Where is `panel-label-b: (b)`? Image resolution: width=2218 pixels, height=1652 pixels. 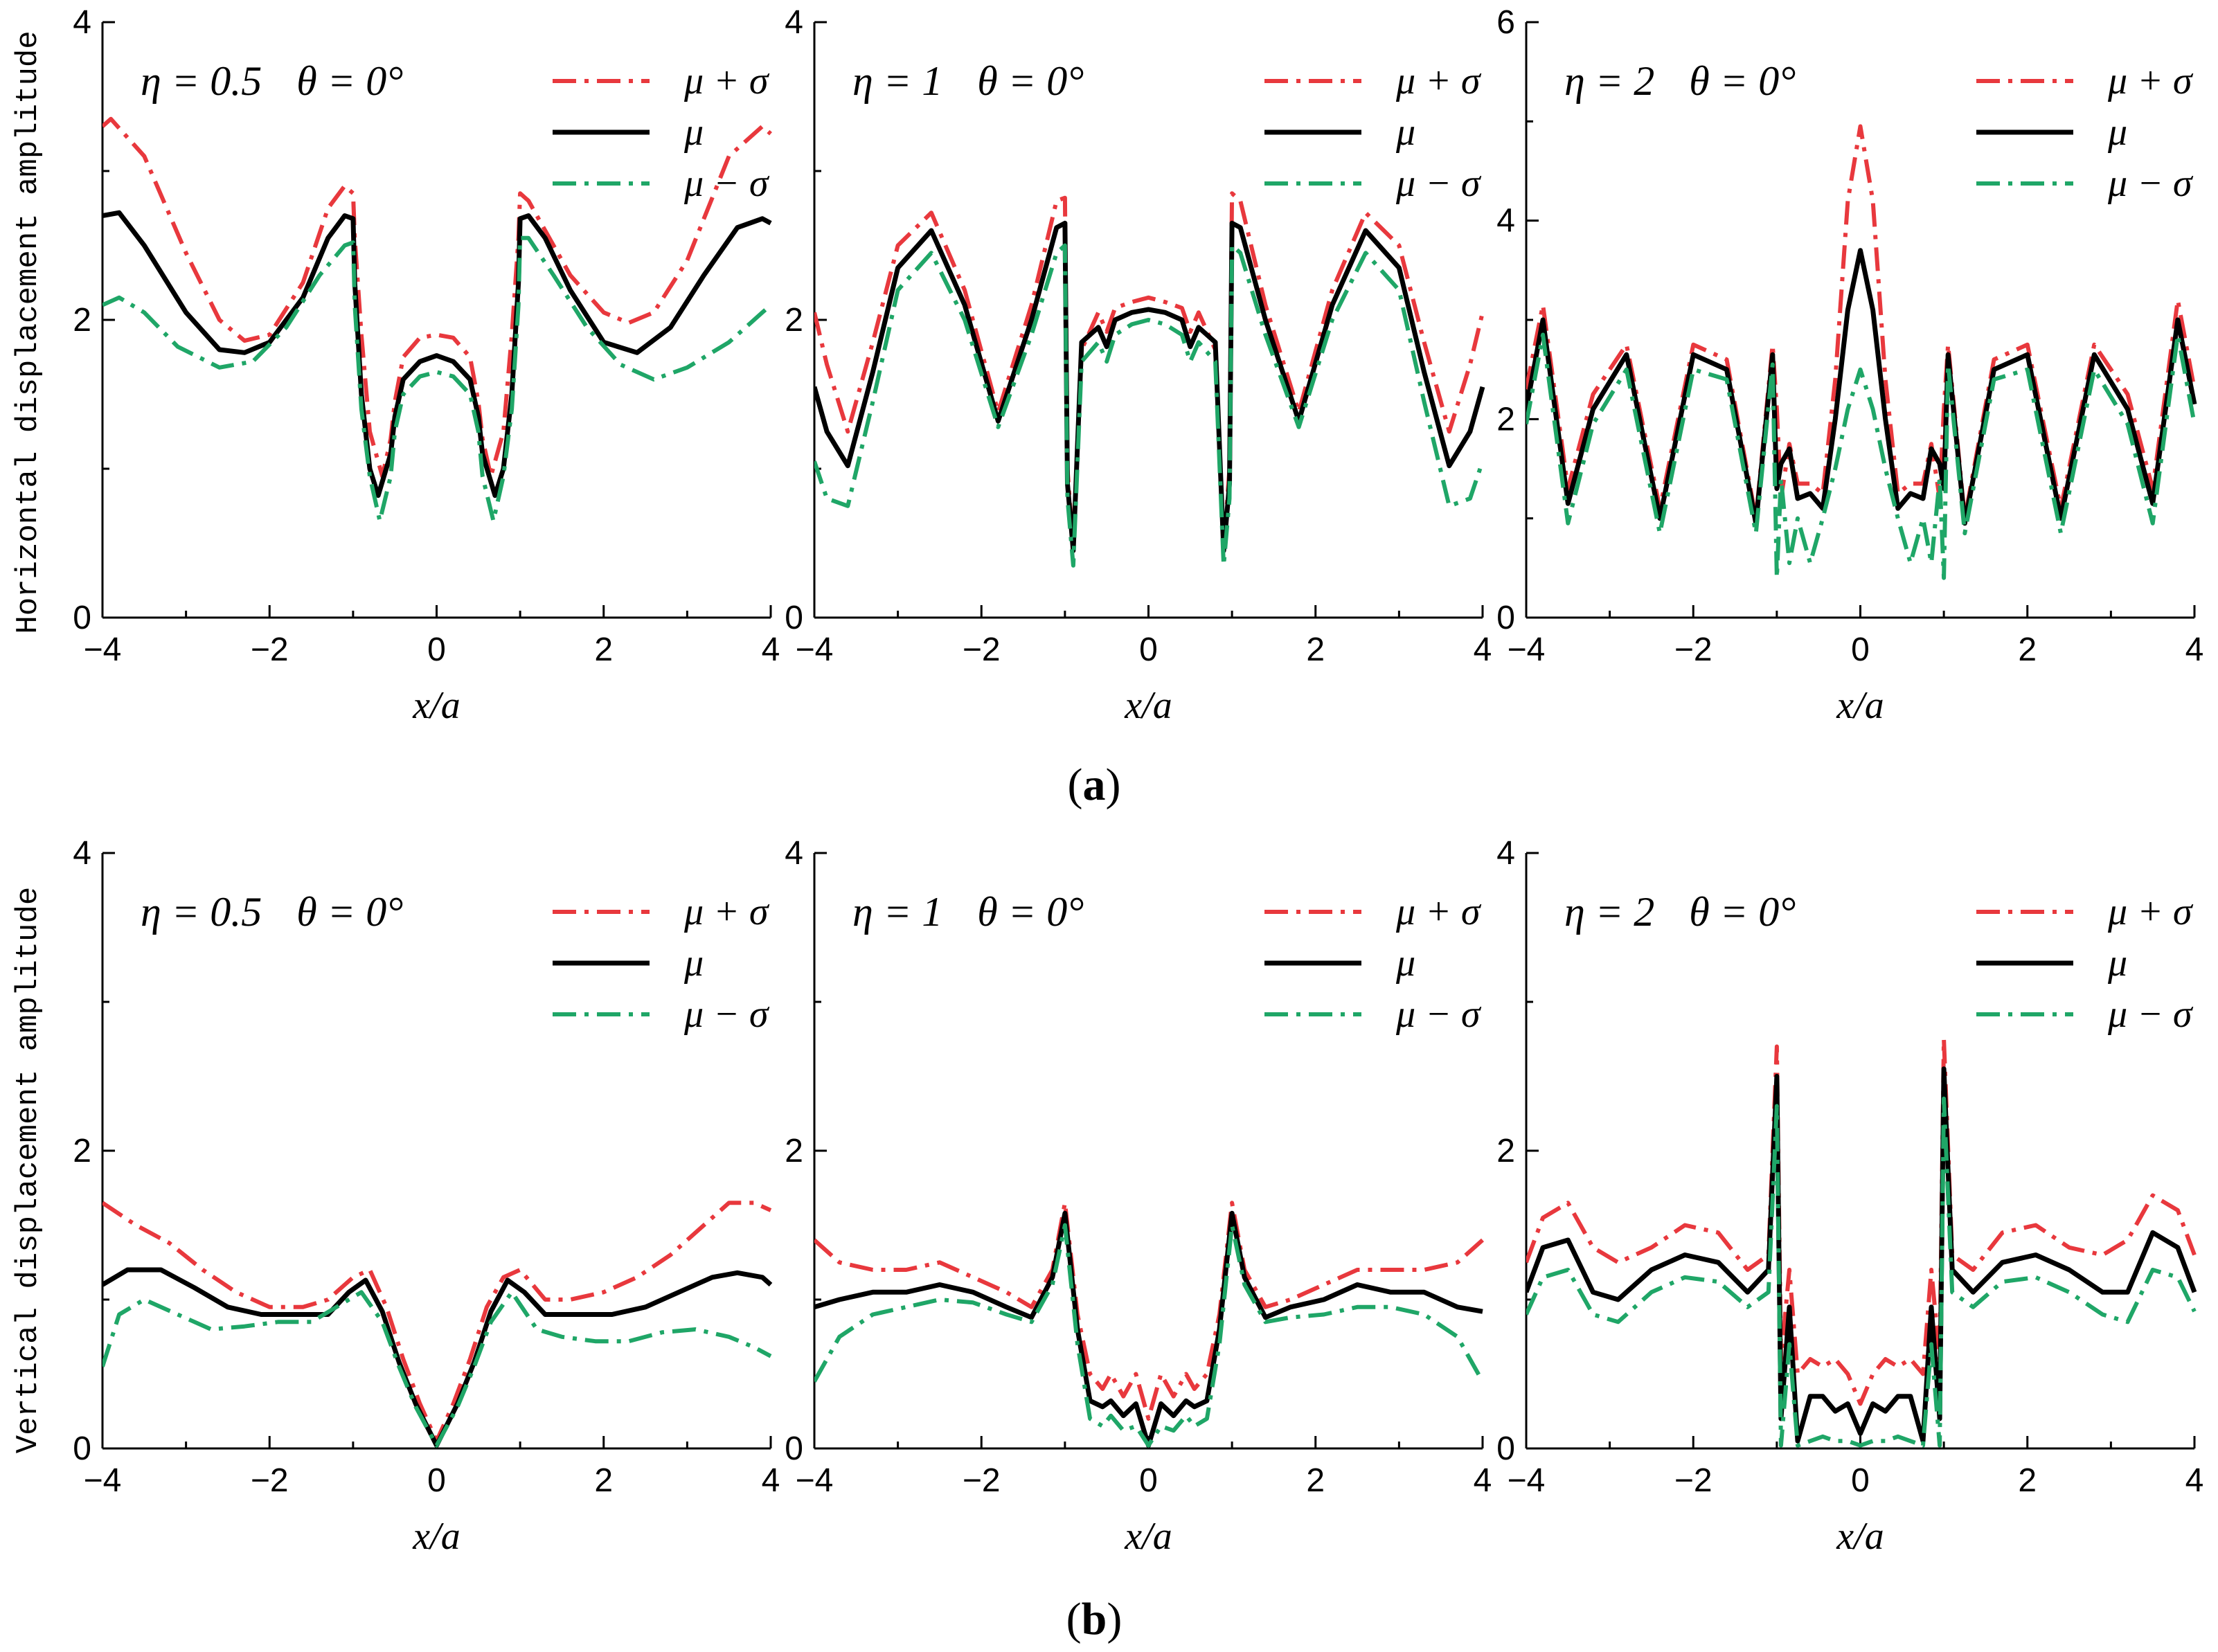 panel-label-b: (b) is located at coordinates (1094, 1619).